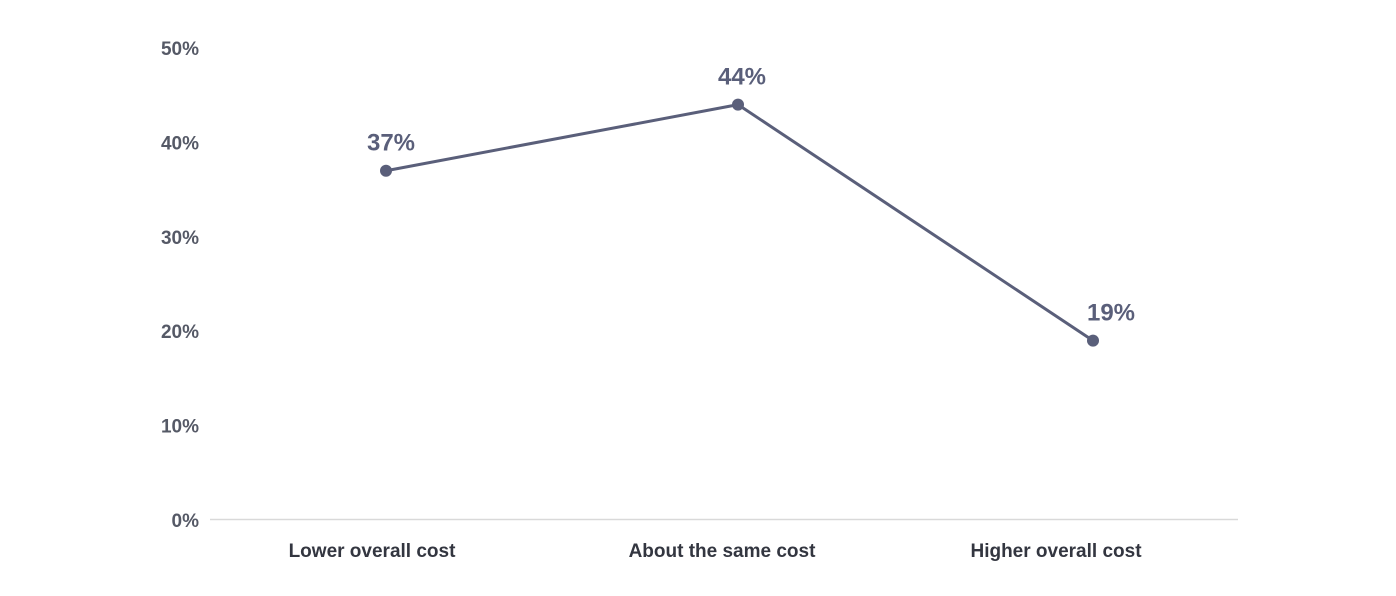  Describe the element at coordinates (723, 551) in the screenshot. I see `x-tick-label: About the same cost` at that location.